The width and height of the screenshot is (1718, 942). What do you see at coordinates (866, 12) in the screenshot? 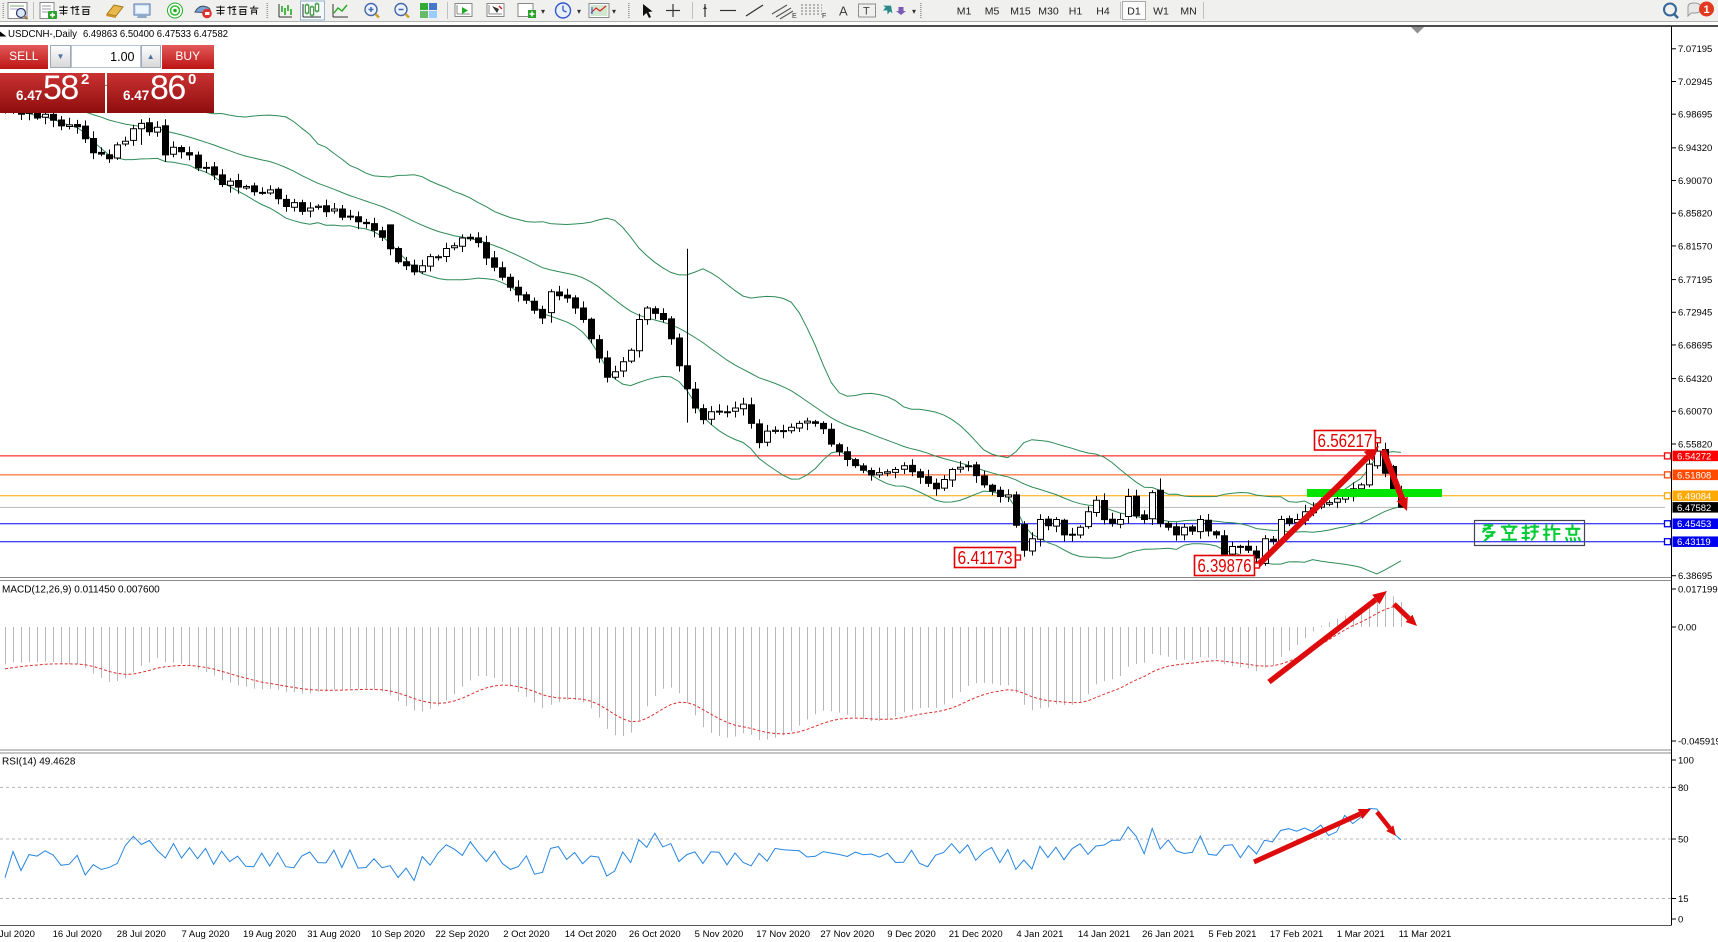
I see `svg-text: T` at bounding box center [866, 12].